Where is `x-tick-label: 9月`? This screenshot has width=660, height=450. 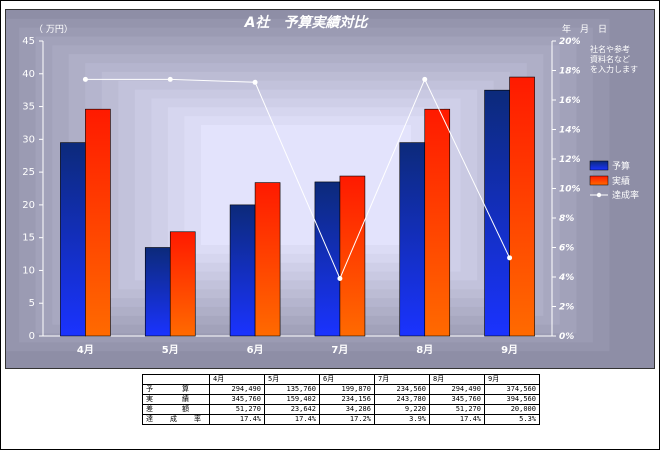 x-tick-label: 9月 is located at coordinates (509, 350).